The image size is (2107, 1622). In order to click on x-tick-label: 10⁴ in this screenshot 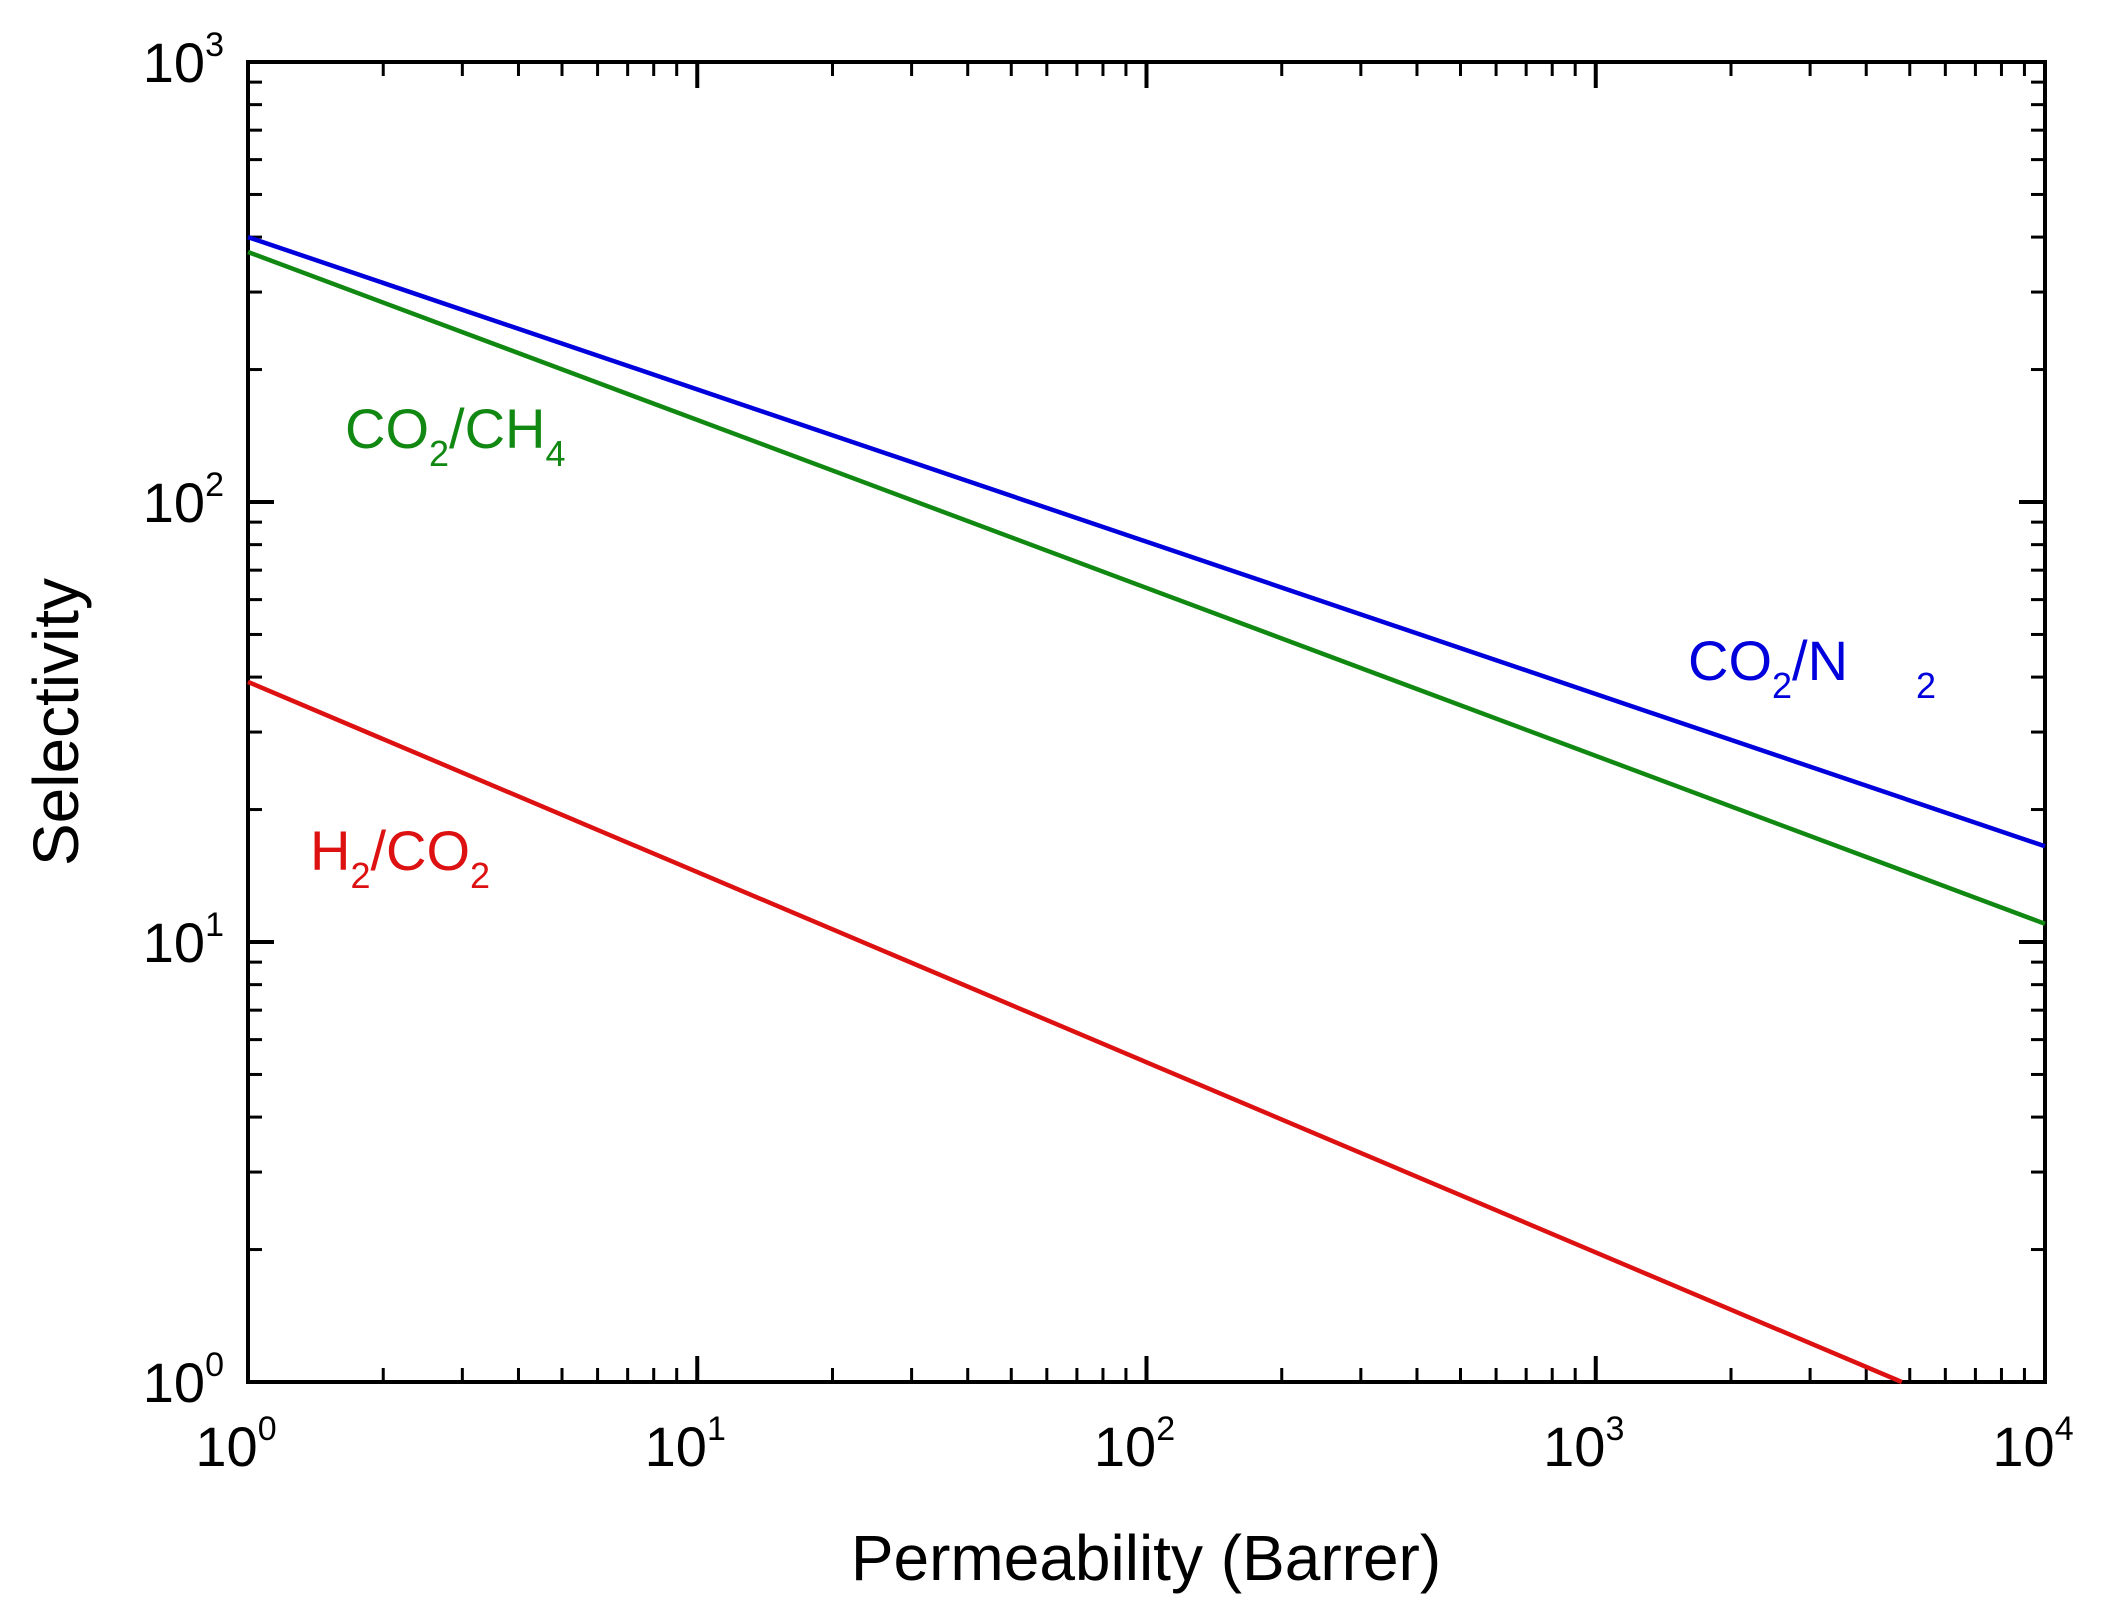, I will do `click(2032, 1444)`.